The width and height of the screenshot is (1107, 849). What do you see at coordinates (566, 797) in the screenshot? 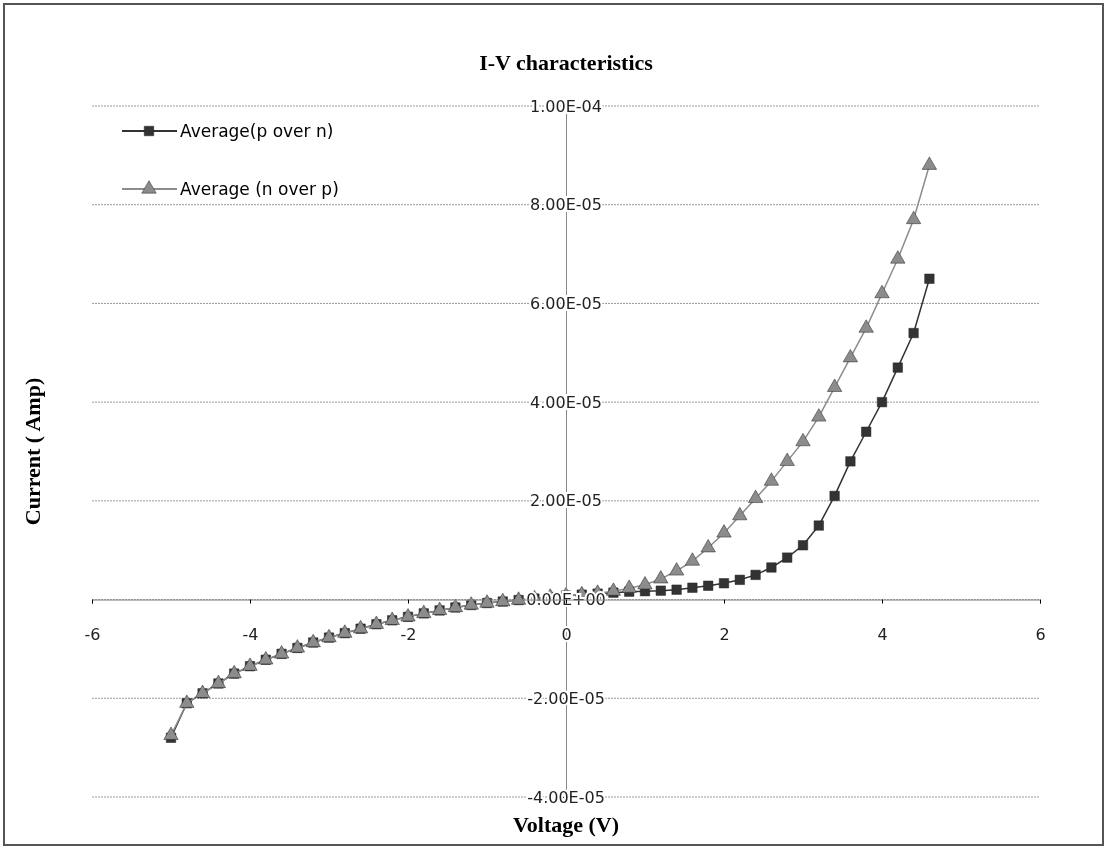
I see `y-tick-label: -4.00E-05` at bounding box center [566, 797].